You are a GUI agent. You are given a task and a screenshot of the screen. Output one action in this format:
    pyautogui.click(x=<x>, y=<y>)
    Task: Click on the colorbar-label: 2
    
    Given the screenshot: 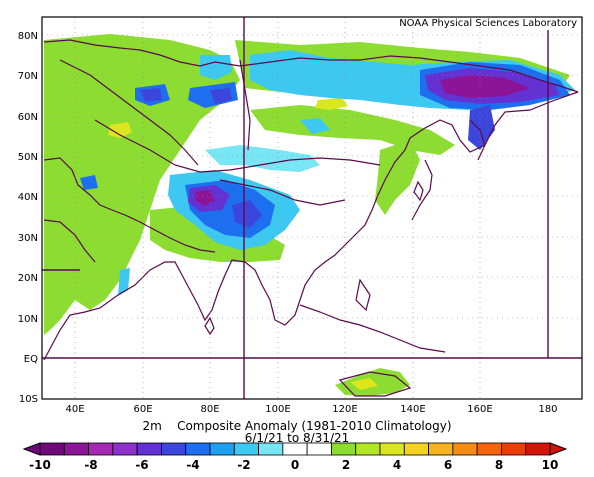 What is the action you would take?
    pyautogui.click(x=346, y=465)
    